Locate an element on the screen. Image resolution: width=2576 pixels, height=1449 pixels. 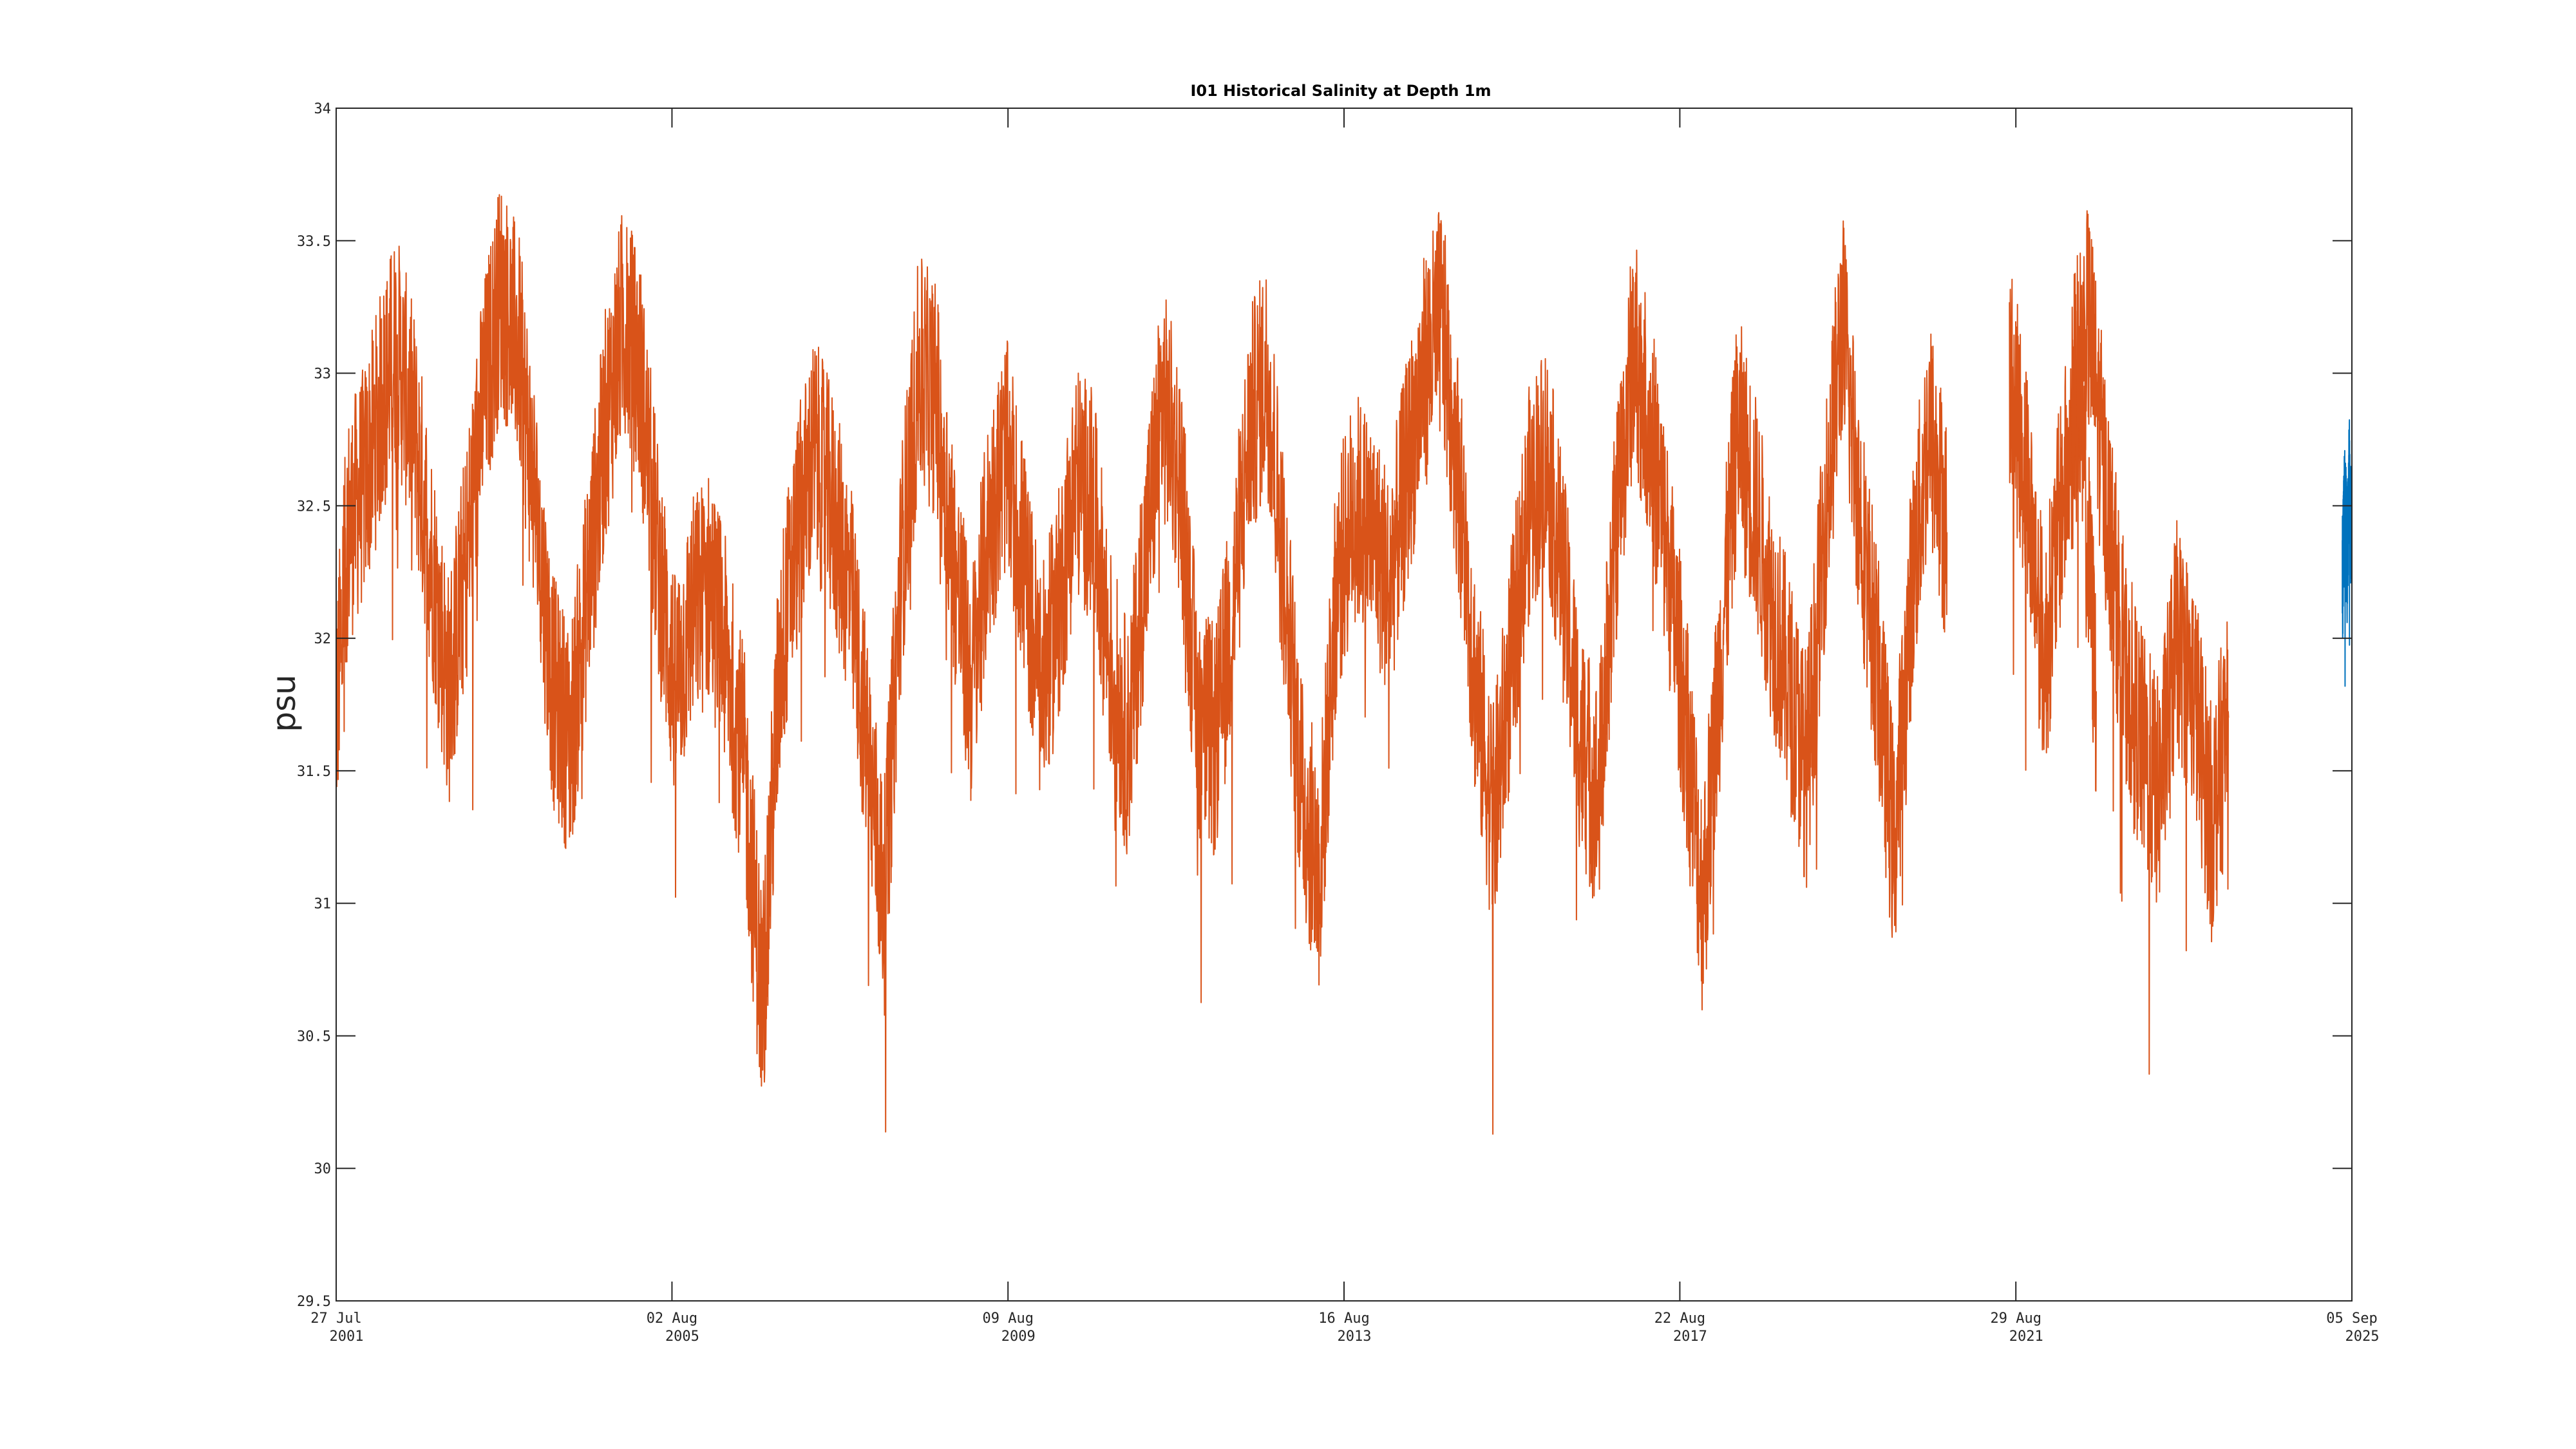
x-tick-label-1-line1: 02 Aug is located at coordinates (672, 1319).